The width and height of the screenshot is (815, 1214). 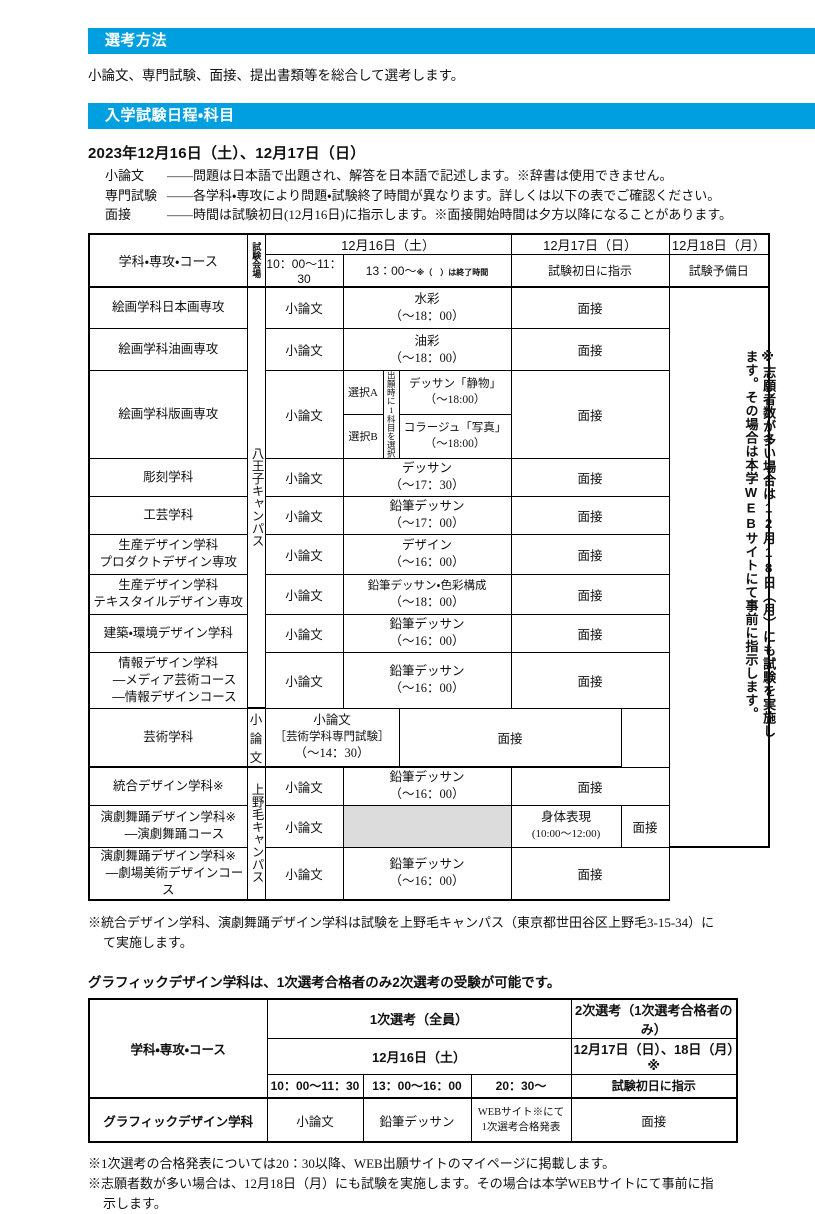 What do you see at coordinates (427, 786) in the screenshot?
I see `row-subject: 鉛筆デッサン （〜16：00）` at bounding box center [427, 786].